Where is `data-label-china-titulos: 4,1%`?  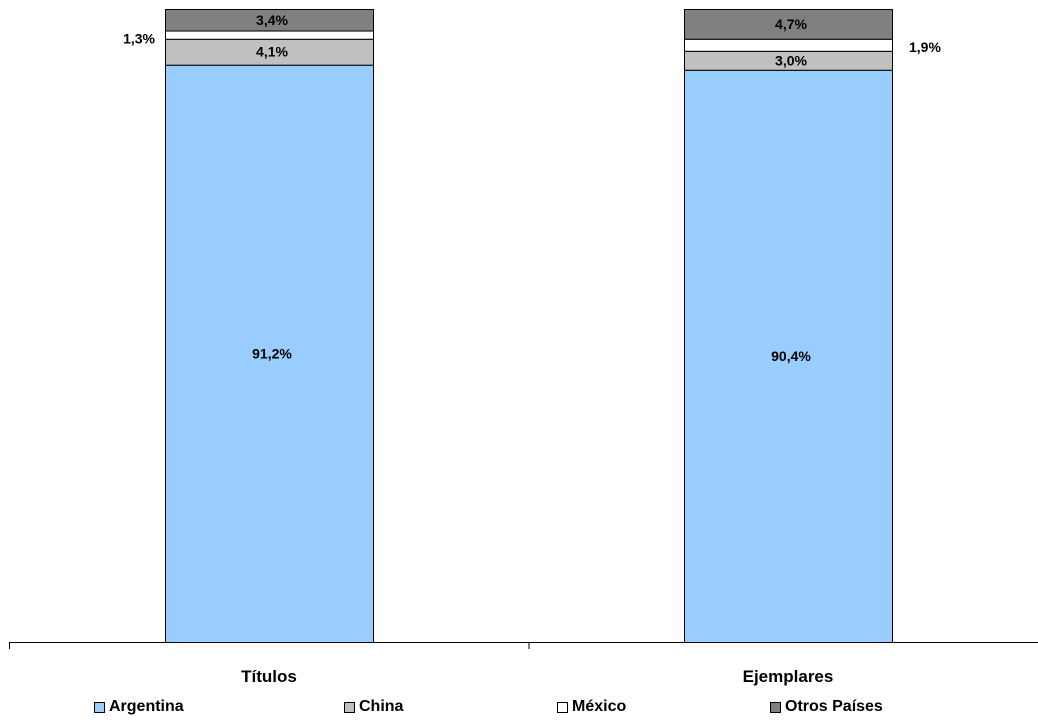 data-label-china-titulos: 4,1% is located at coordinates (272, 52).